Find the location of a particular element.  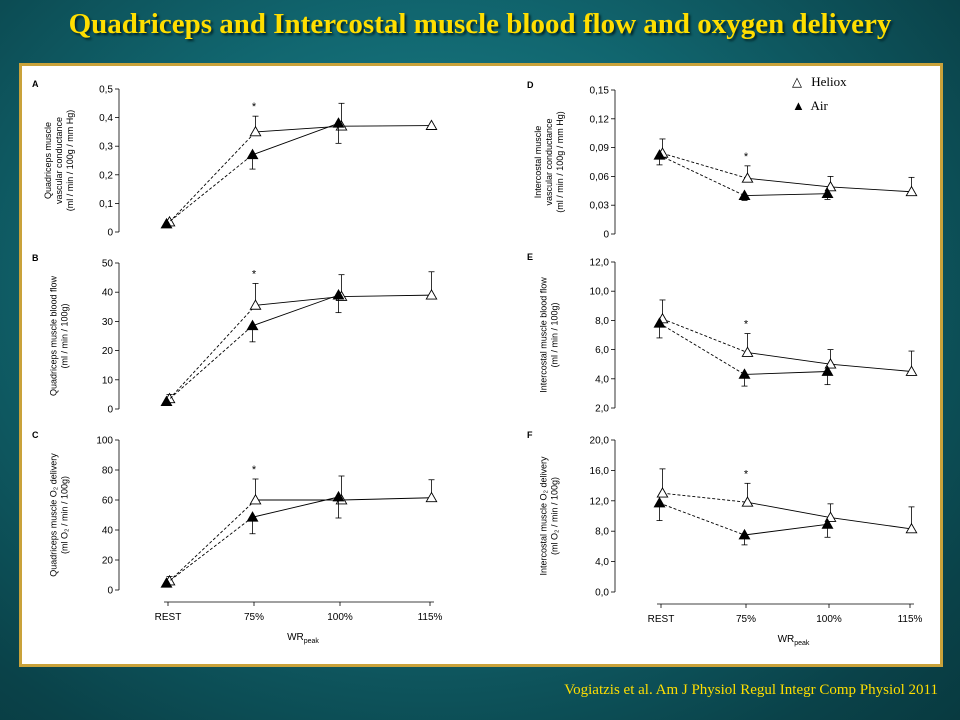

x-tick-label: REST is located at coordinates (661, 619).